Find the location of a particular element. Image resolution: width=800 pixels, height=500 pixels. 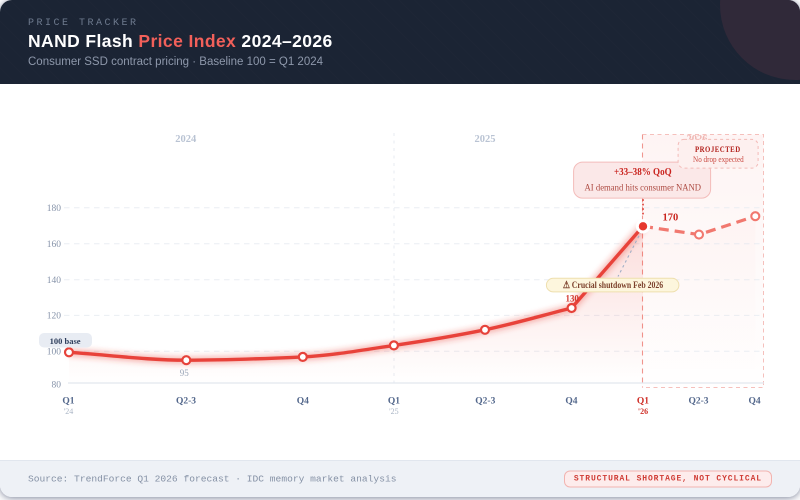

svg-text: 130 is located at coordinates (573, 299).